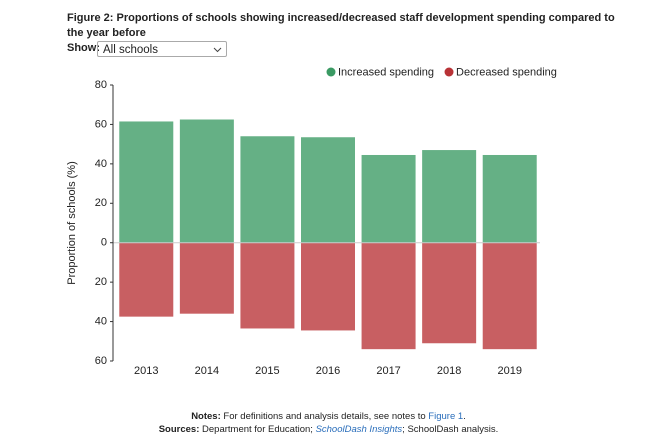 Image resolution: width=657 pixels, height=442 pixels. Describe the element at coordinates (162, 49) in the screenshot. I see `show-select: All schools` at that location.